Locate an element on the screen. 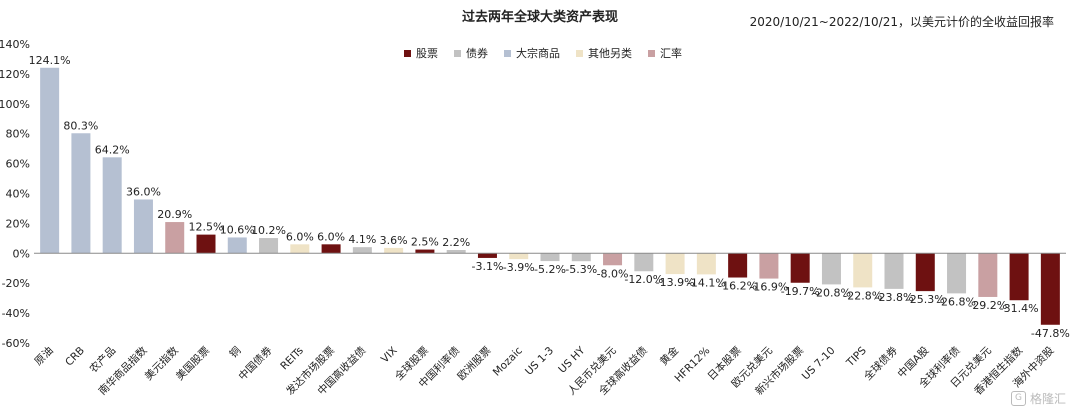  data-label: -5.3% is located at coordinates (581, 269).